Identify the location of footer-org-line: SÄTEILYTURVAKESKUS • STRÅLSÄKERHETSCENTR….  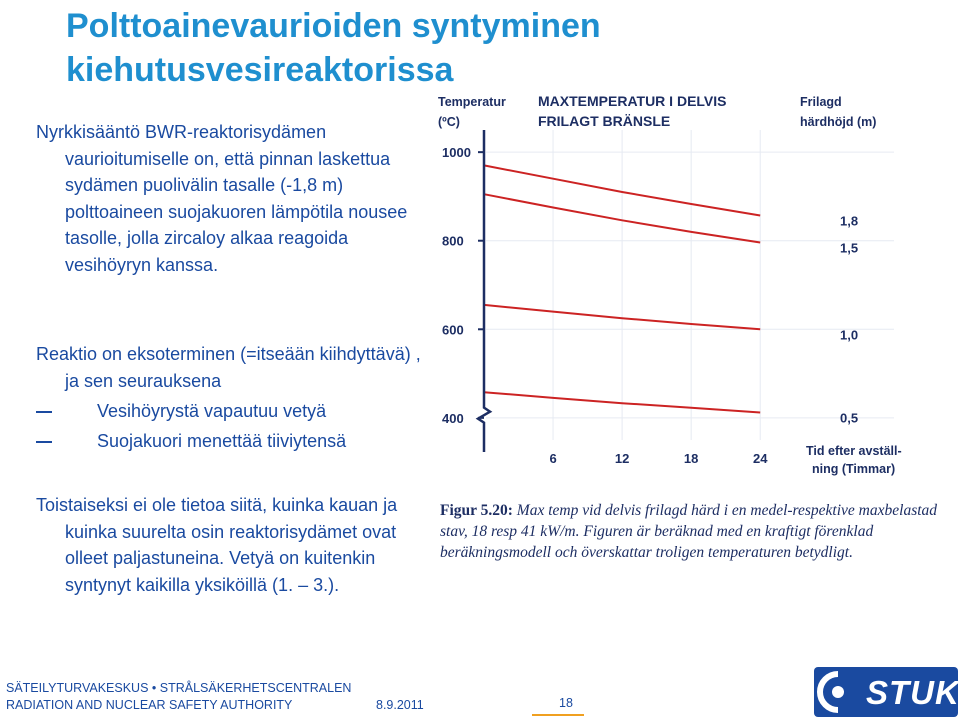
(179, 688).